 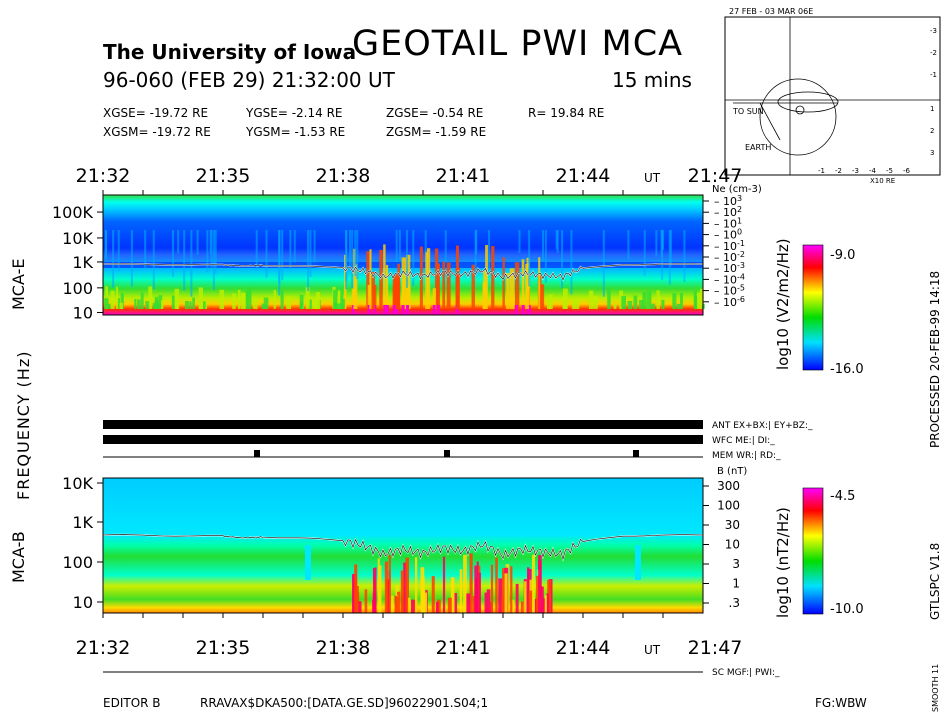 What do you see at coordinates (889, 171) in the screenshot?
I see `orbit-xtick: -5` at bounding box center [889, 171].